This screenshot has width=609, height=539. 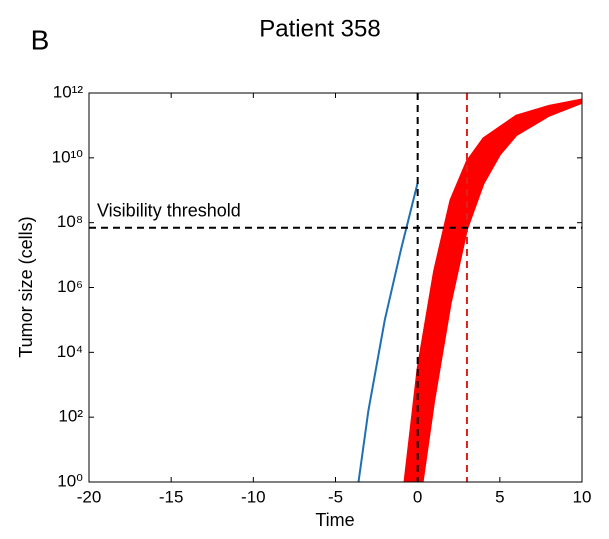 What do you see at coordinates (70, 416) in the screenshot?
I see `y-tick-label: 10²` at bounding box center [70, 416].